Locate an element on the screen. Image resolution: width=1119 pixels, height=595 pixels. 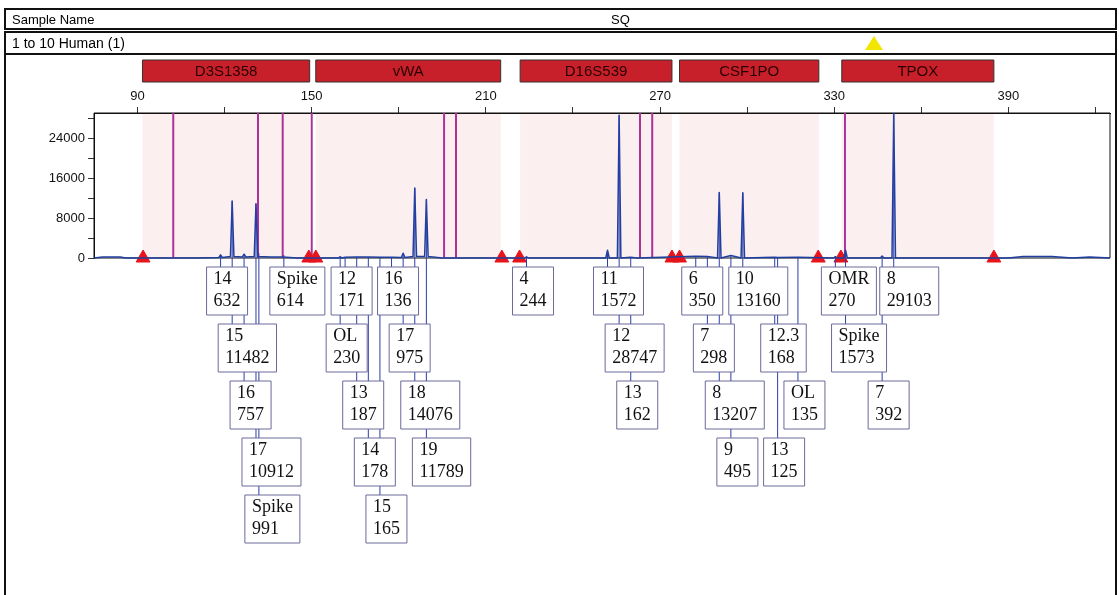
annotation: 19 11789 is located at coordinates (441, 459).